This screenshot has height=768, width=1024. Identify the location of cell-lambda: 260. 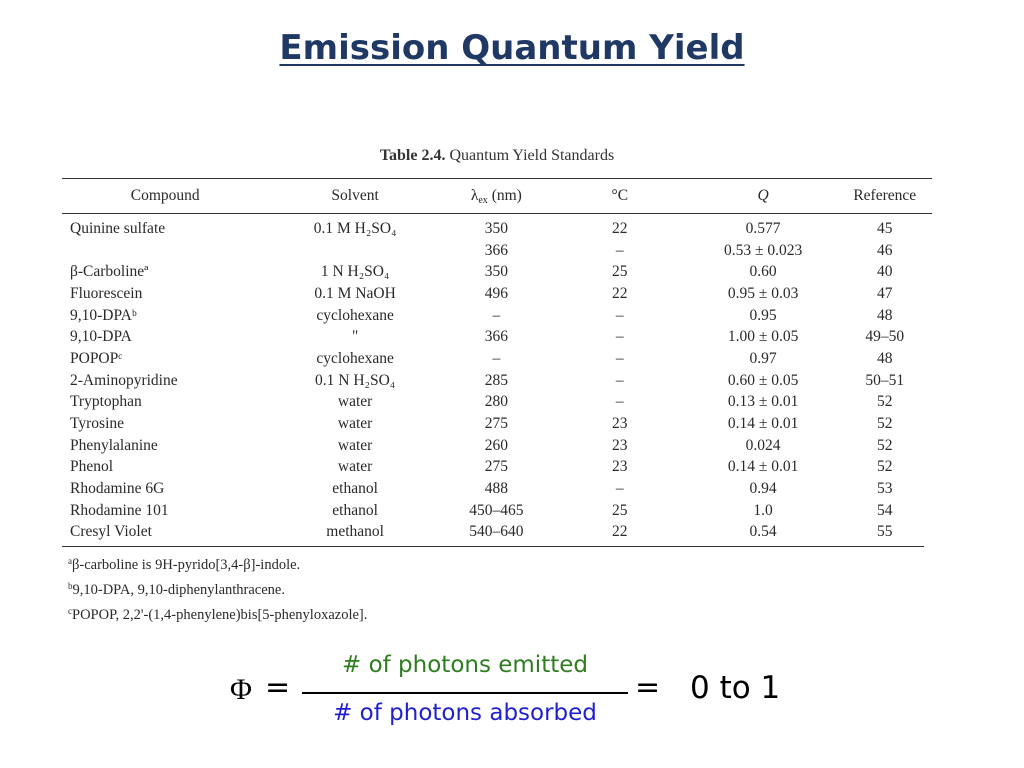
(496, 445).